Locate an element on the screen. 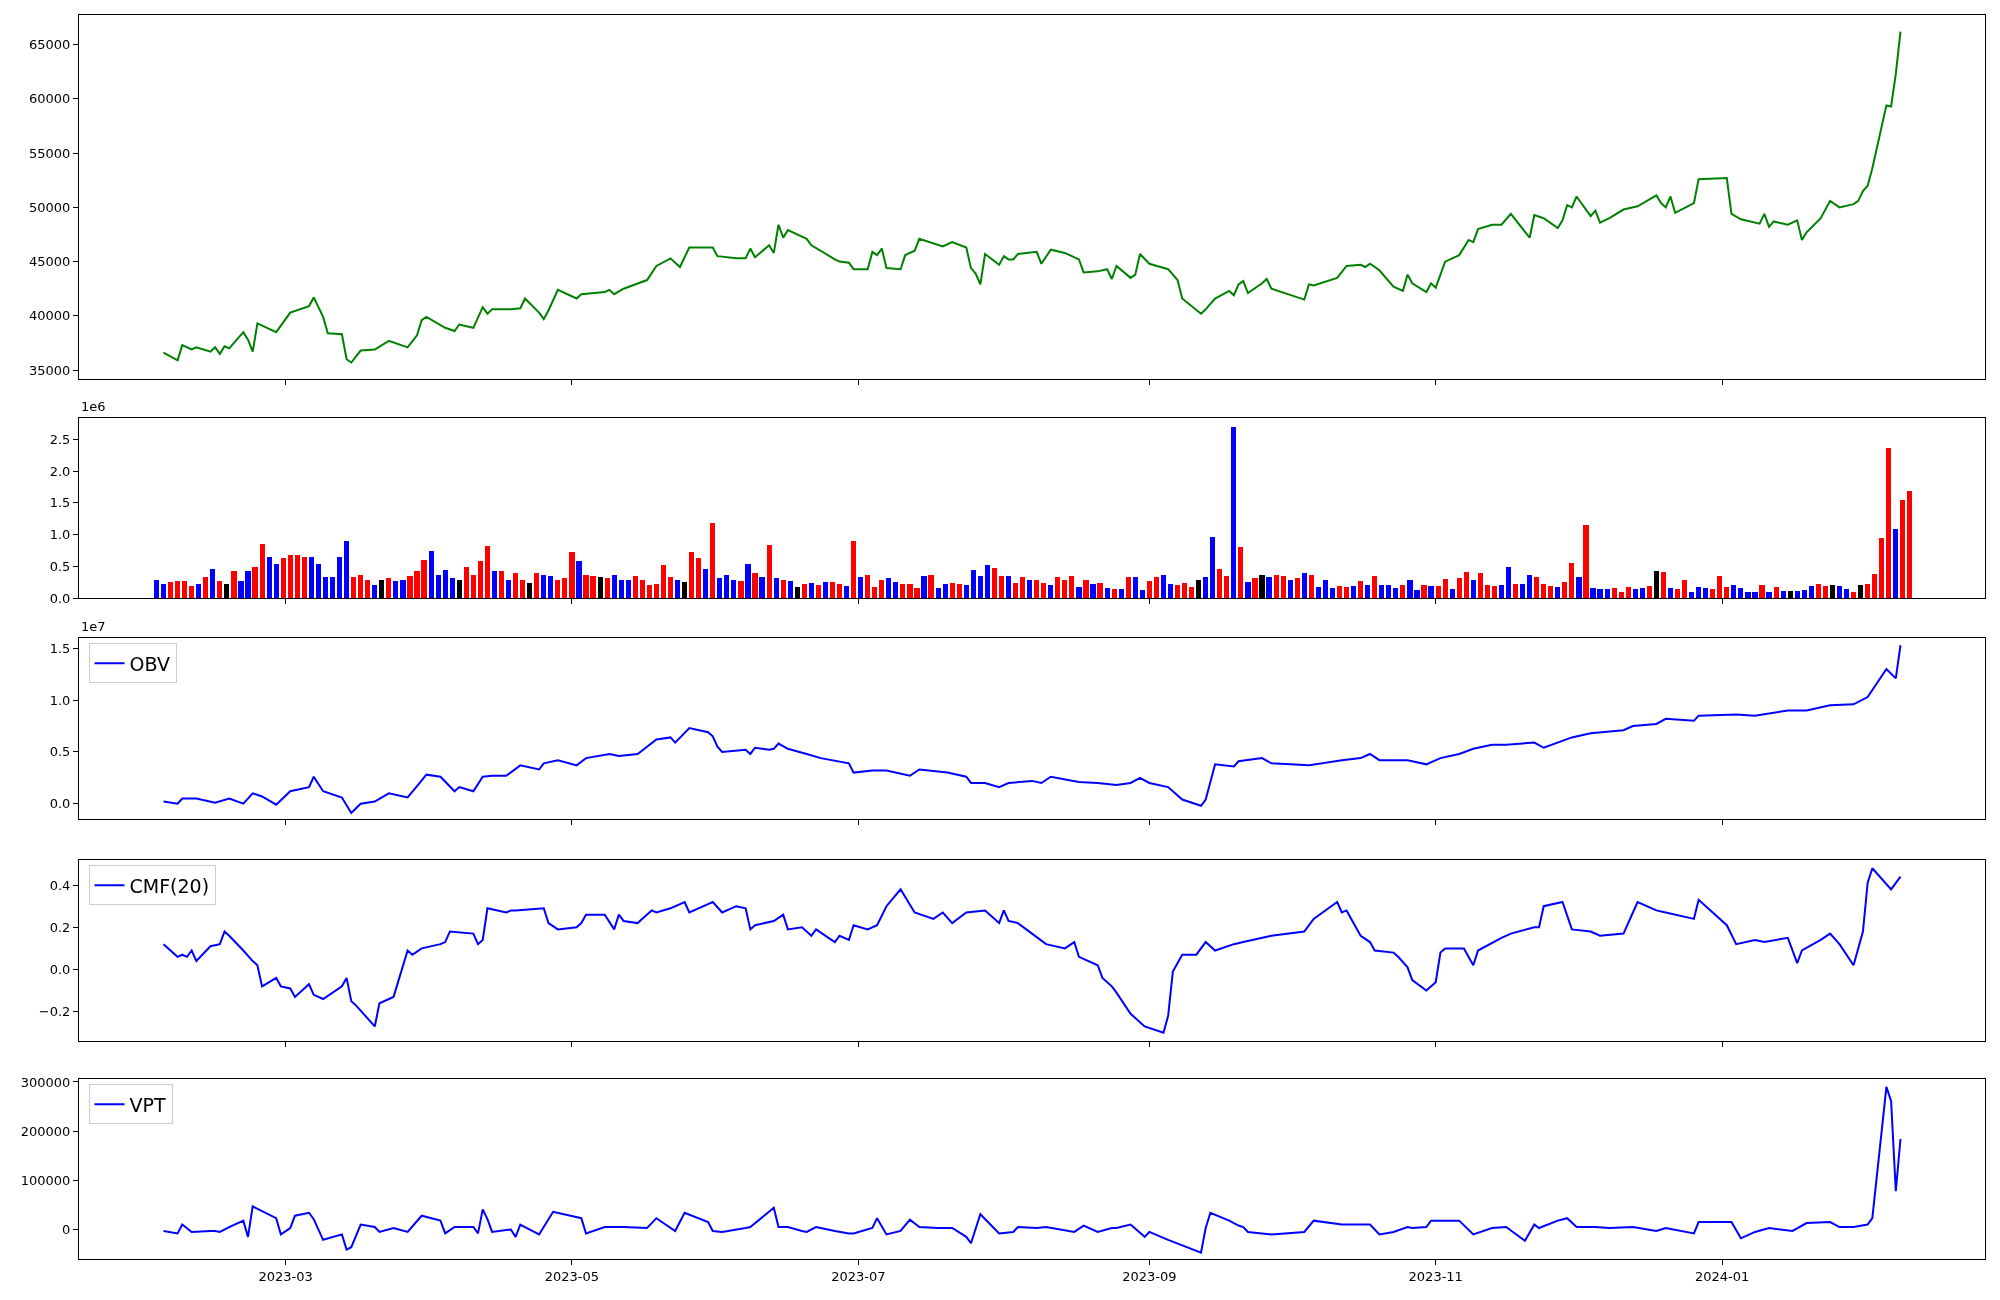  y-tick-label: 60000 is located at coordinates (50, 99).